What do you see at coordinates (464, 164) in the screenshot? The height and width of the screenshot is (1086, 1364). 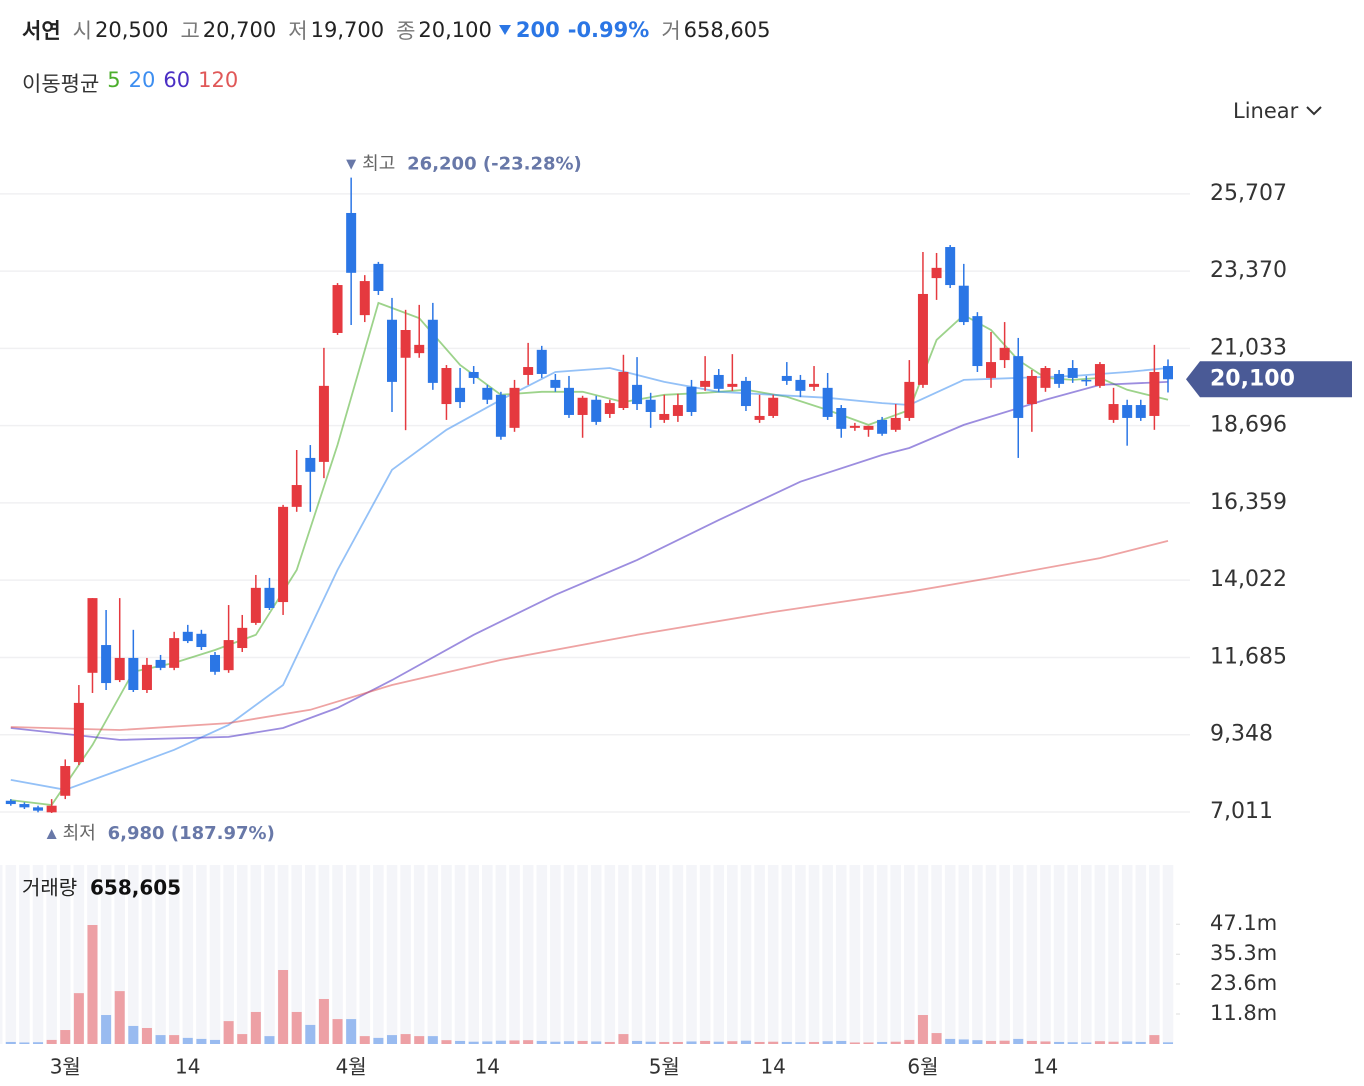 I see `annotation: 최고 26,200 (-23.28%)` at bounding box center [464, 164].